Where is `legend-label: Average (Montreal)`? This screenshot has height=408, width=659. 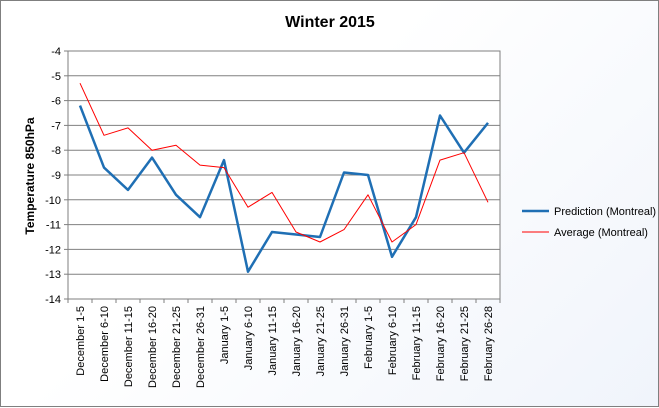
legend-label: Average (Montreal) is located at coordinates (601, 233).